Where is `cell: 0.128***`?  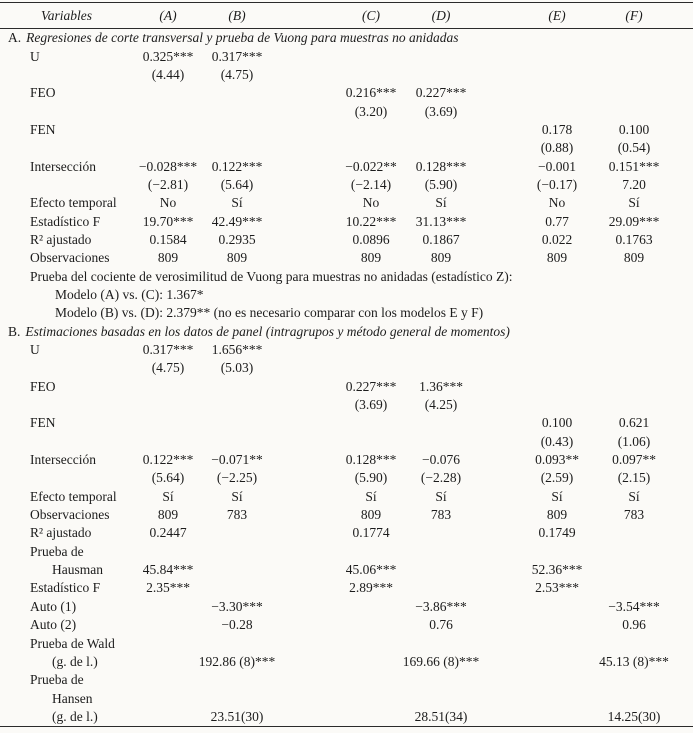 cell: 0.128*** is located at coordinates (371, 460).